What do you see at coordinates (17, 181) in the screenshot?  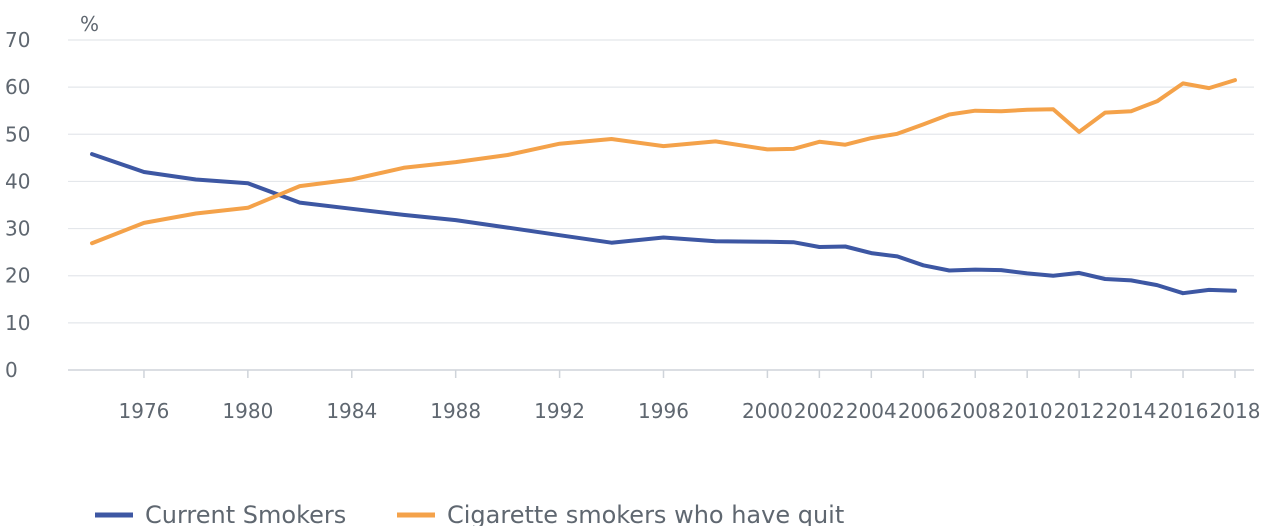 I see `y-tick-label: 40` at bounding box center [17, 181].